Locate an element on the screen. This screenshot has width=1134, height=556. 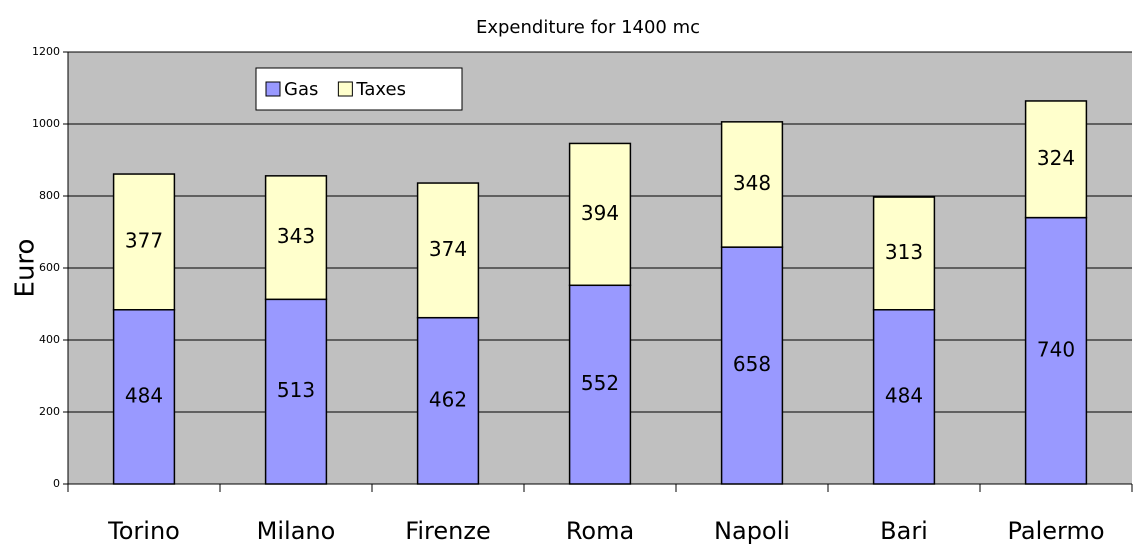
data-label: 394 is located at coordinates (600, 213).